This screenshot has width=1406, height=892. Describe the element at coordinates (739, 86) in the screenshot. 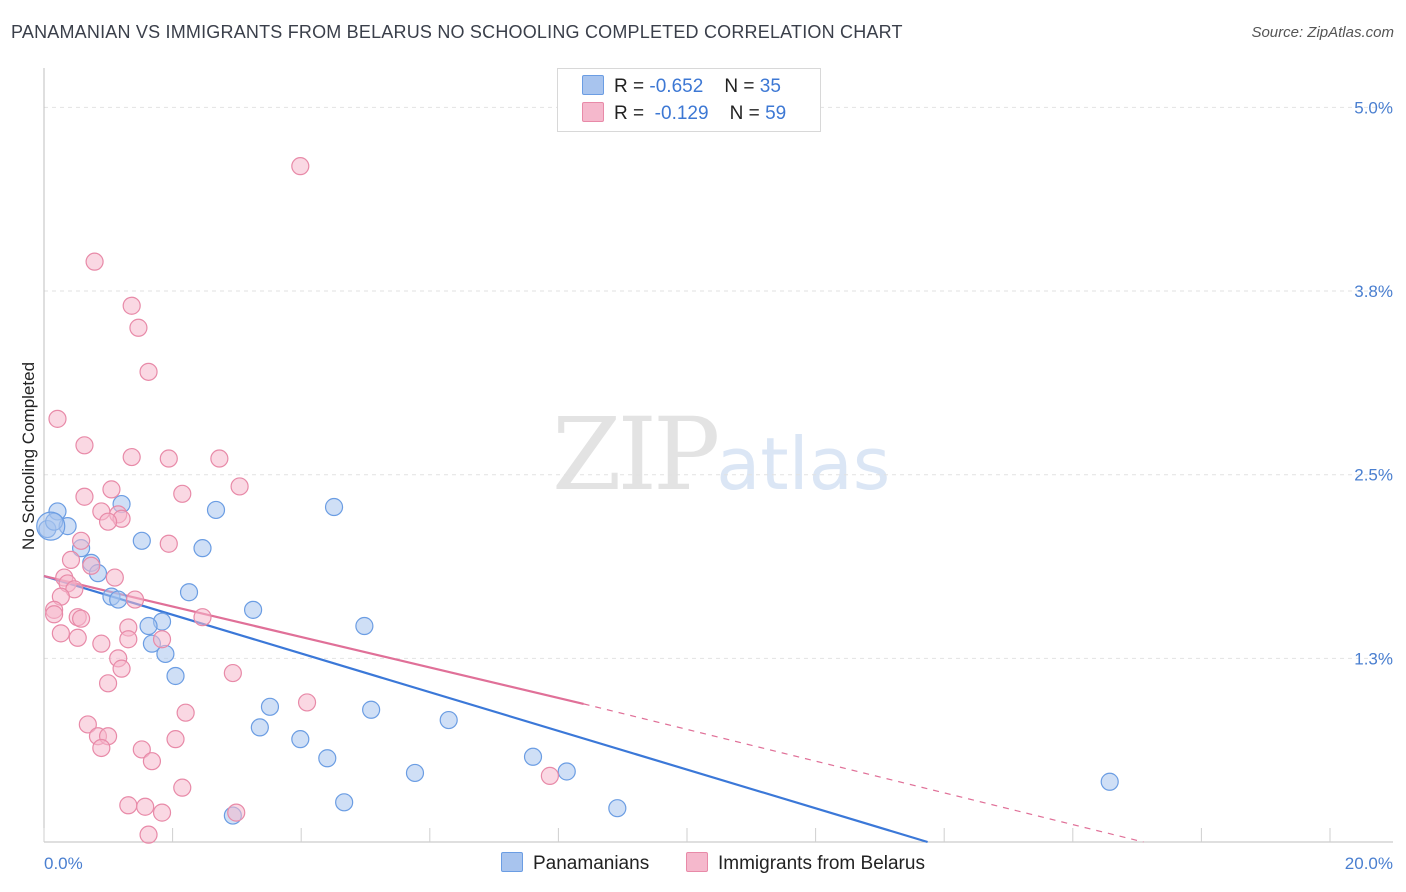

I see `legend-n-label: N =` at that location.